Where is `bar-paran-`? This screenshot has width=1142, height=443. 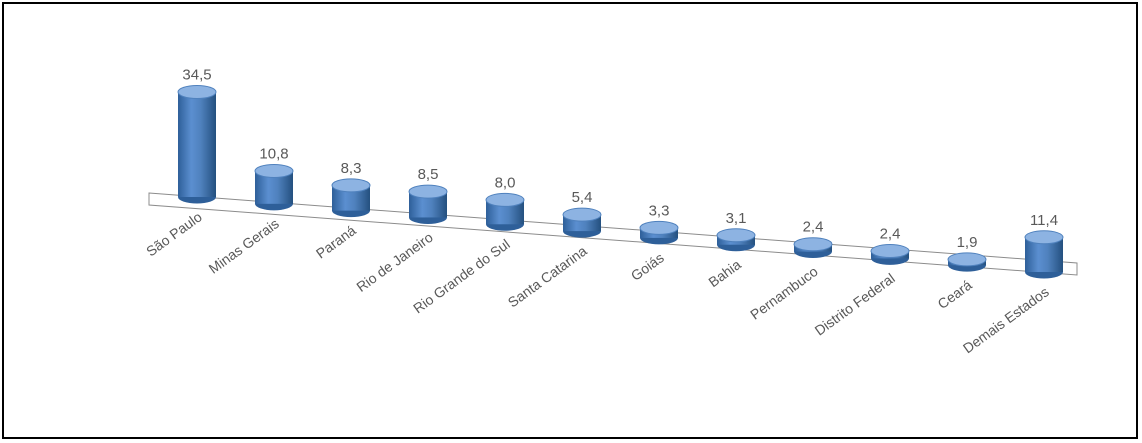 bar-paran- is located at coordinates (351, 198).